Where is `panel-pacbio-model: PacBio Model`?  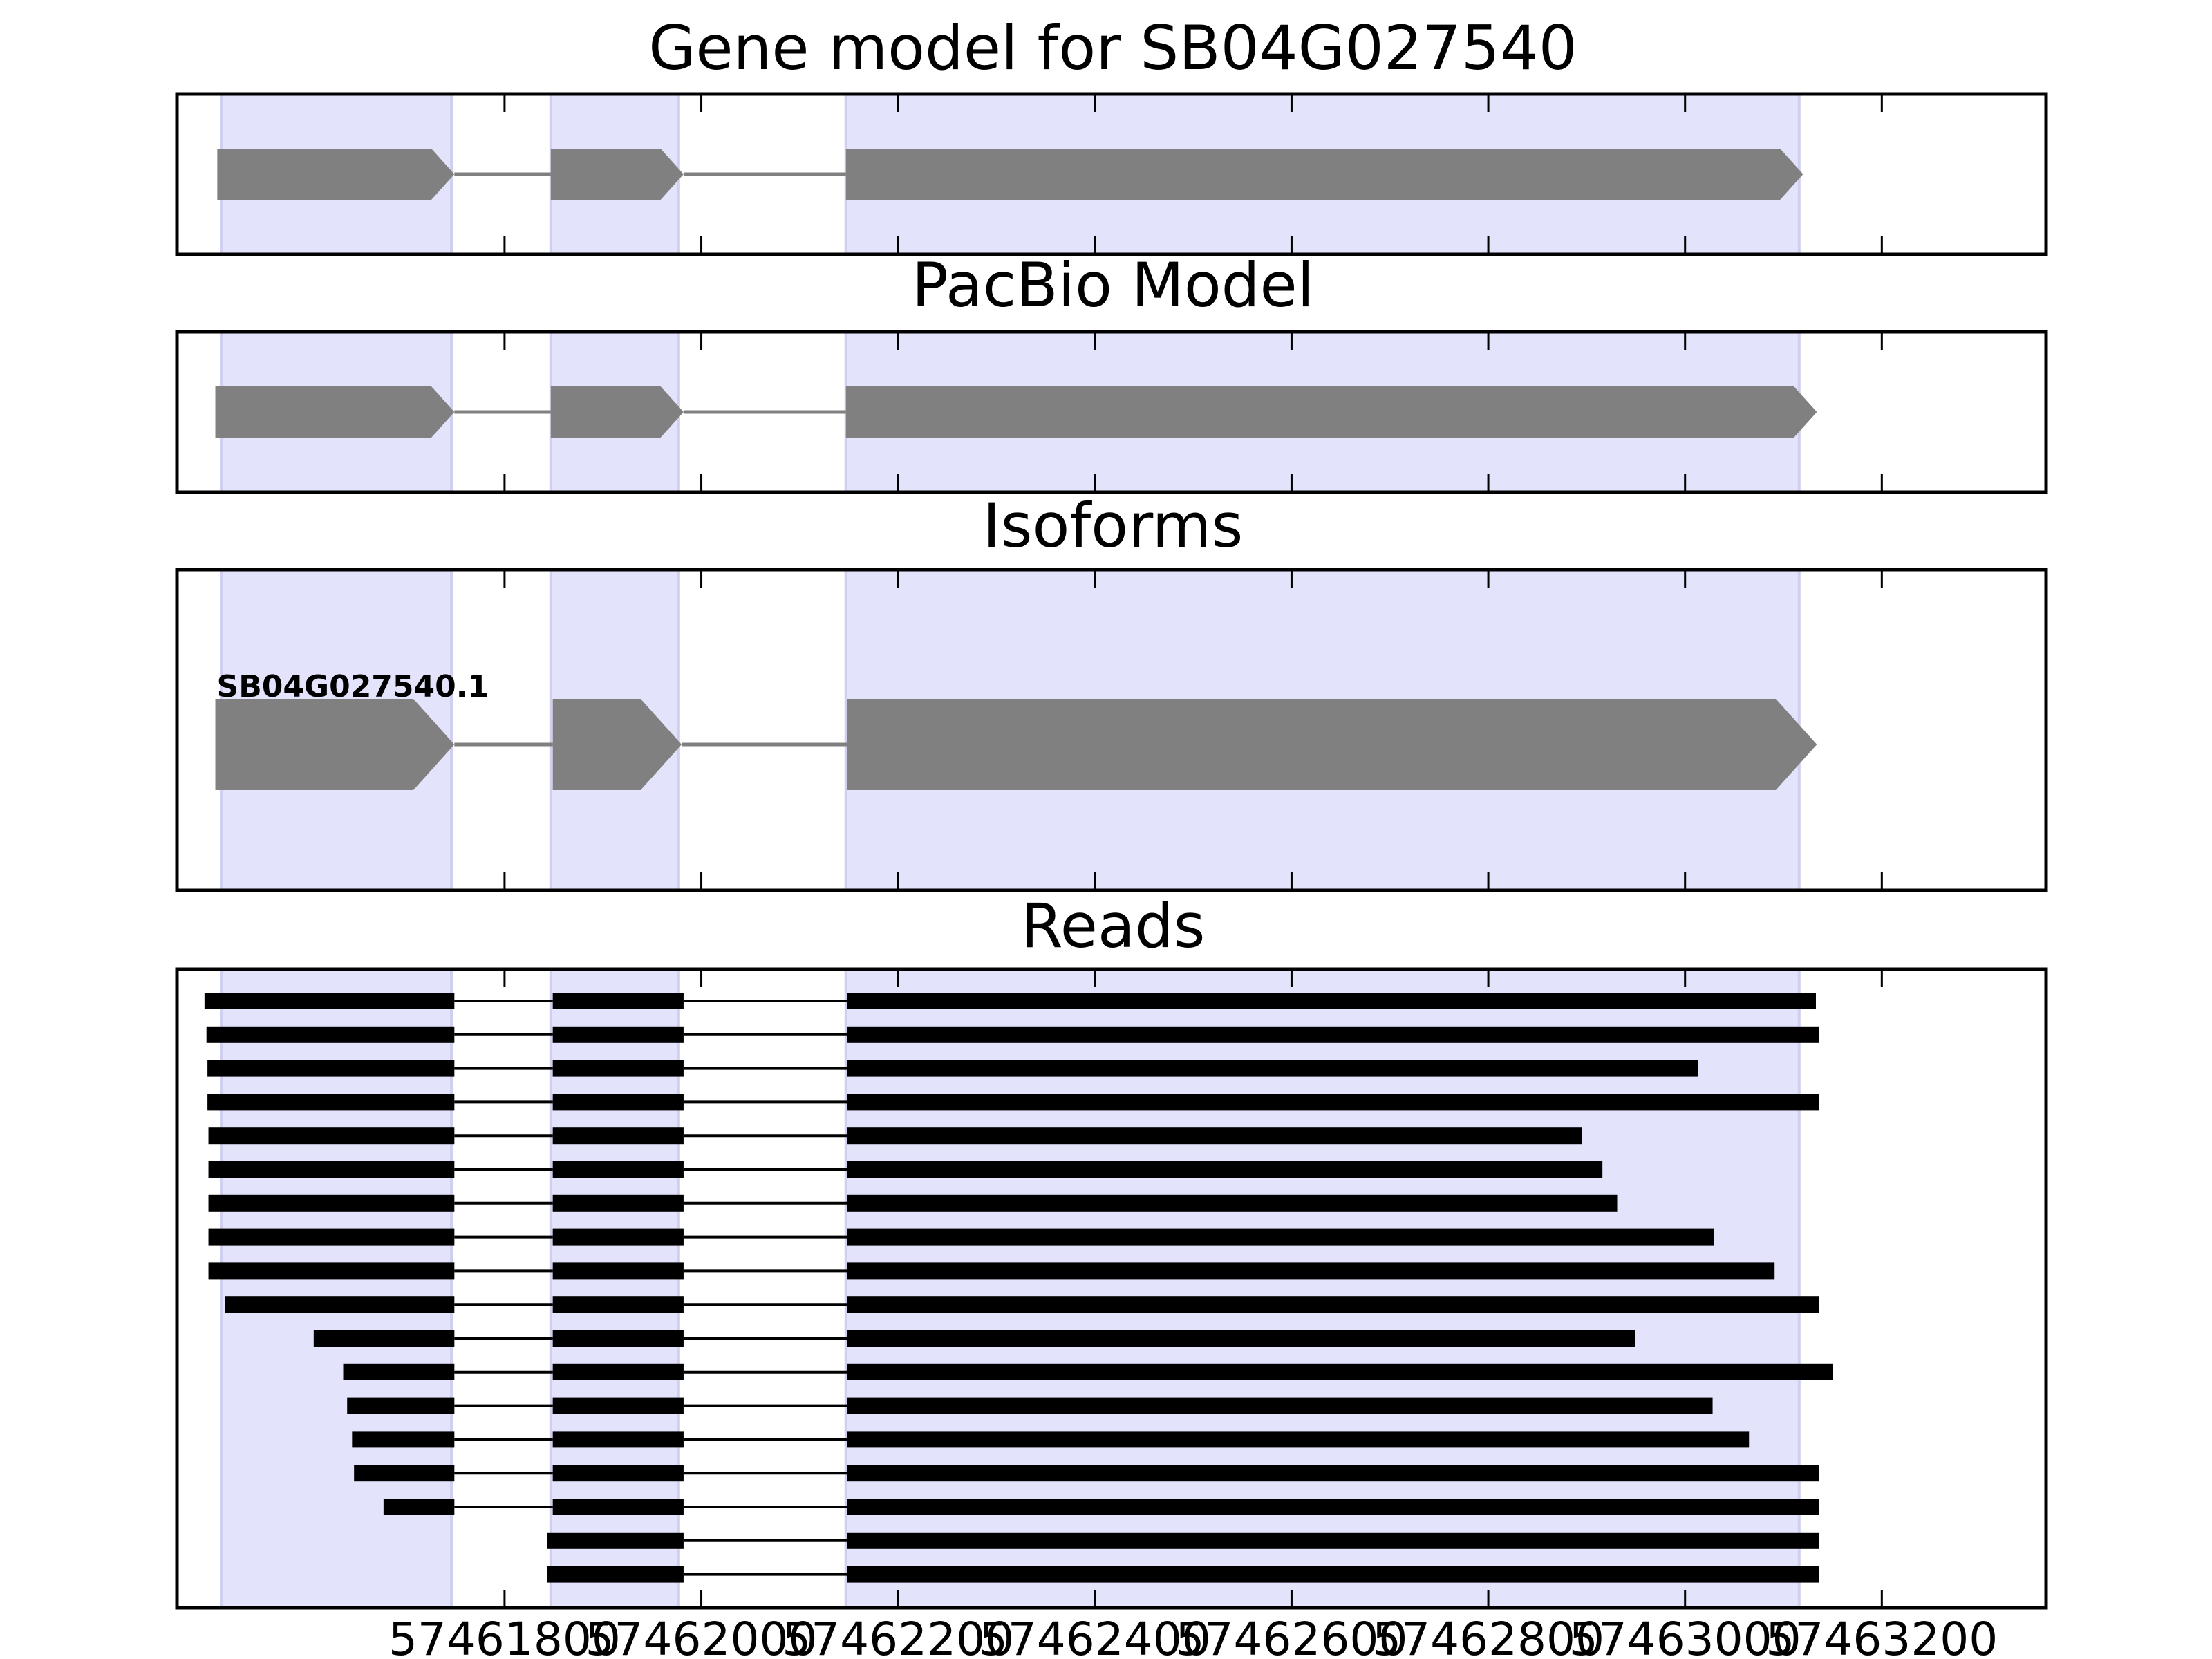 panel-pacbio-model: PacBio Model is located at coordinates (1111, 372).